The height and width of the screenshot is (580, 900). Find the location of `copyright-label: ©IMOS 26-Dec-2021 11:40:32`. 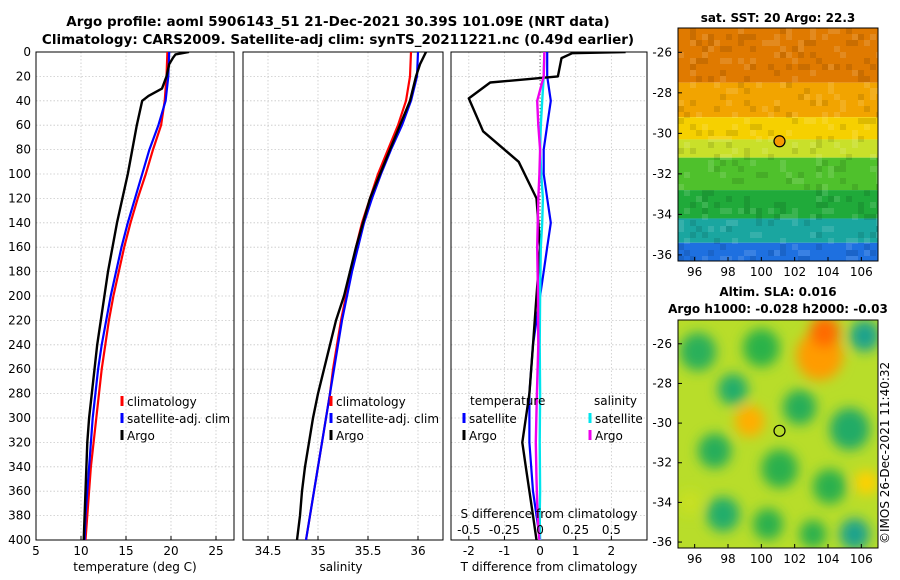

copyright-label: ©IMOS 26-Dec-2021 11:40:32 is located at coordinates (885, 452).